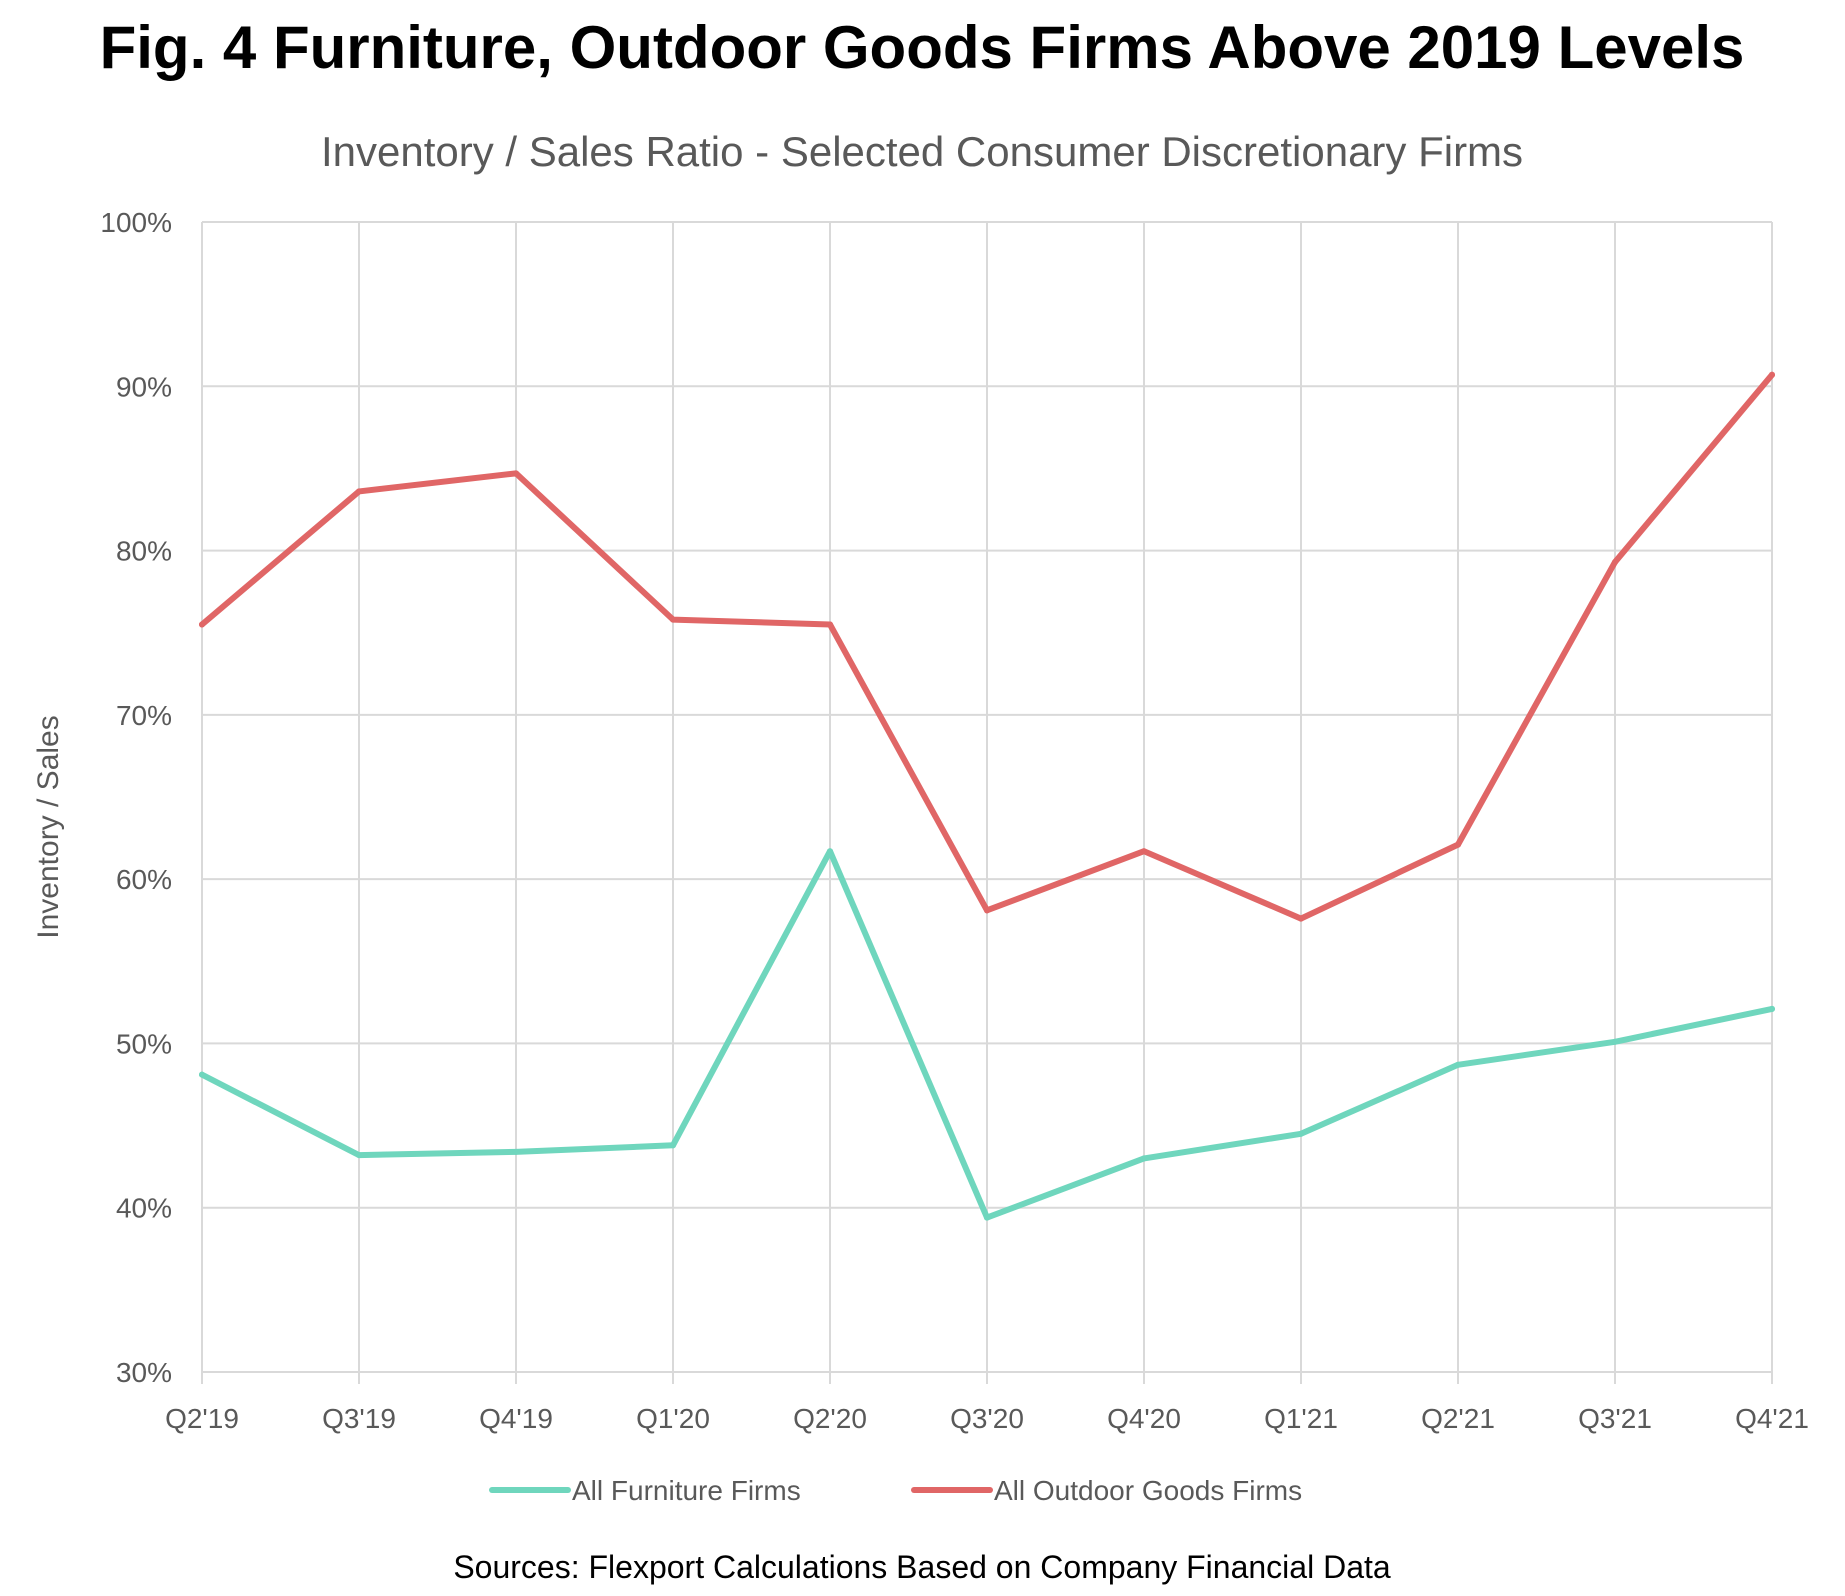  What do you see at coordinates (1144, 1418) in the screenshot?
I see `x-tick-label: Q4'20` at bounding box center [1144, 1418].